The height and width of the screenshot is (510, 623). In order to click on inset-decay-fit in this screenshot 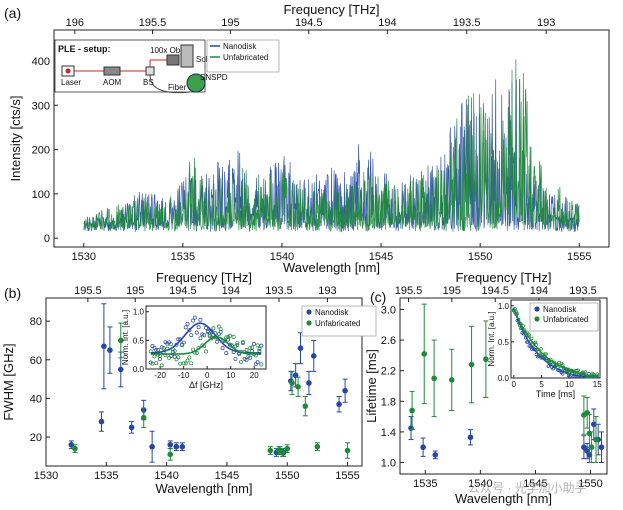, I will do `click(555, 343)`.